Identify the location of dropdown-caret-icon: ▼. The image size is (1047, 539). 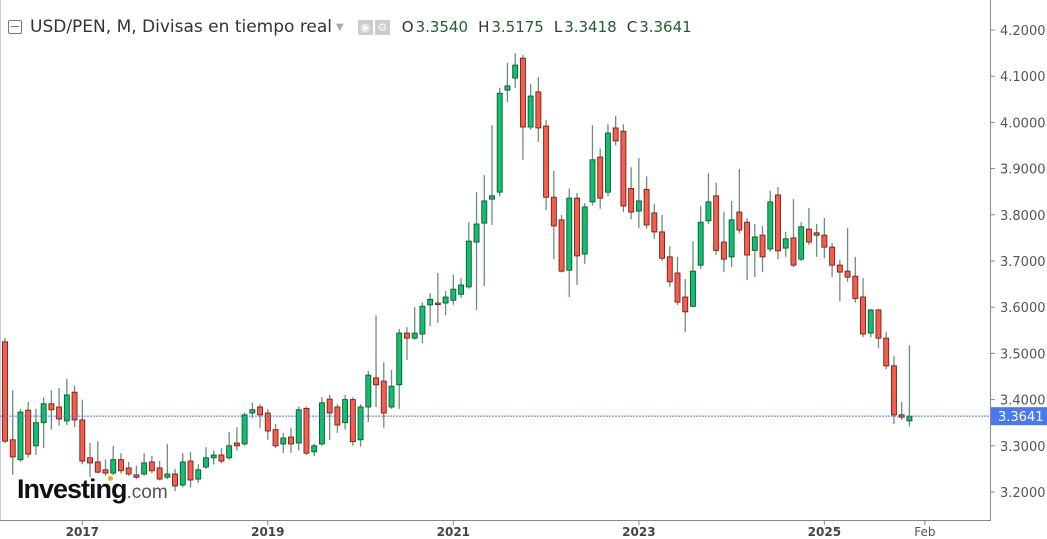
(340, 27).